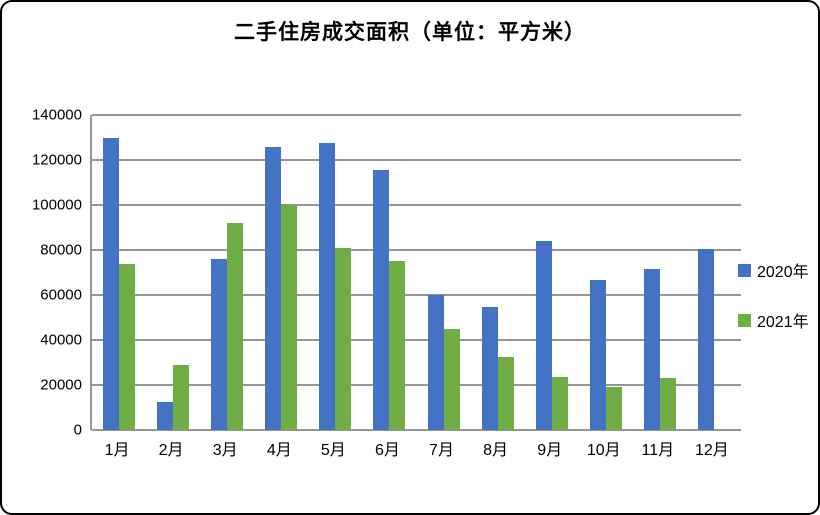  What do you see at coordinates (387, 450) in the screenshot?
I see `x-axis-tick-label: 6月` at bounding box center [387, 450].